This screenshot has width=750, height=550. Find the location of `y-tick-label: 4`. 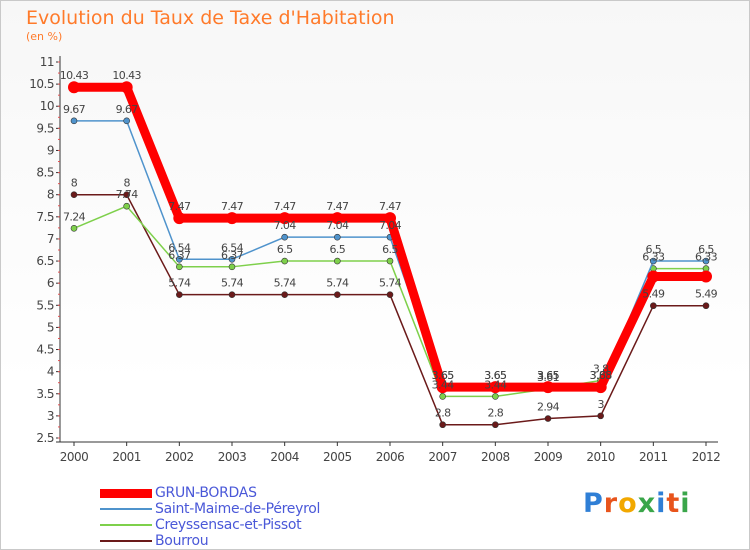

y-tick-label: 4 is located at coordinates (50, 372).